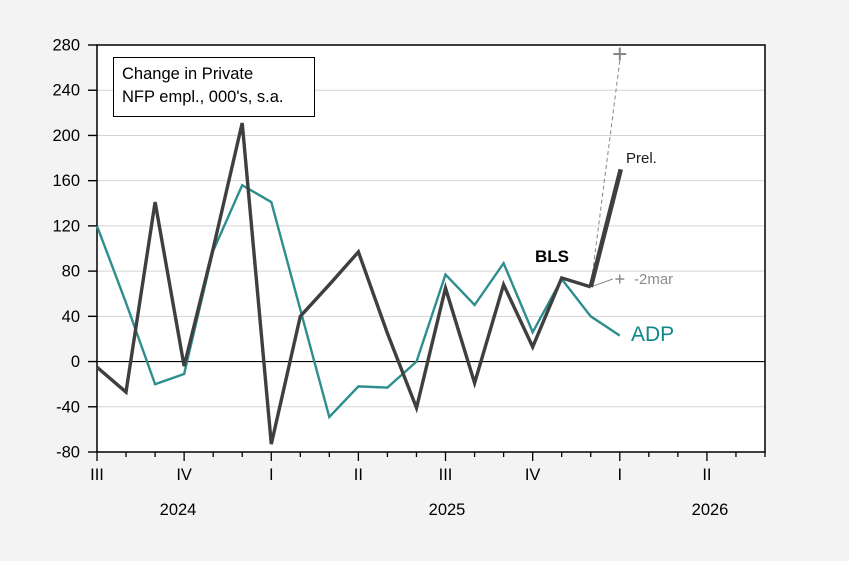 The image size is (849, 561). What do you see at coordinates (552, 256) in the screenshot?
I see `bls-series-label: BLS` at bounding box center [552, 256].